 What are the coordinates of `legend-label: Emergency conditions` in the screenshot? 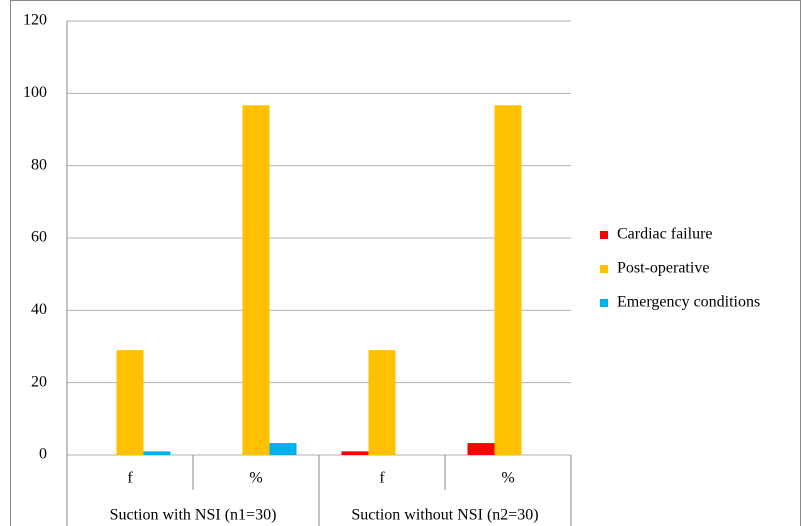 It's located at (688, 302).